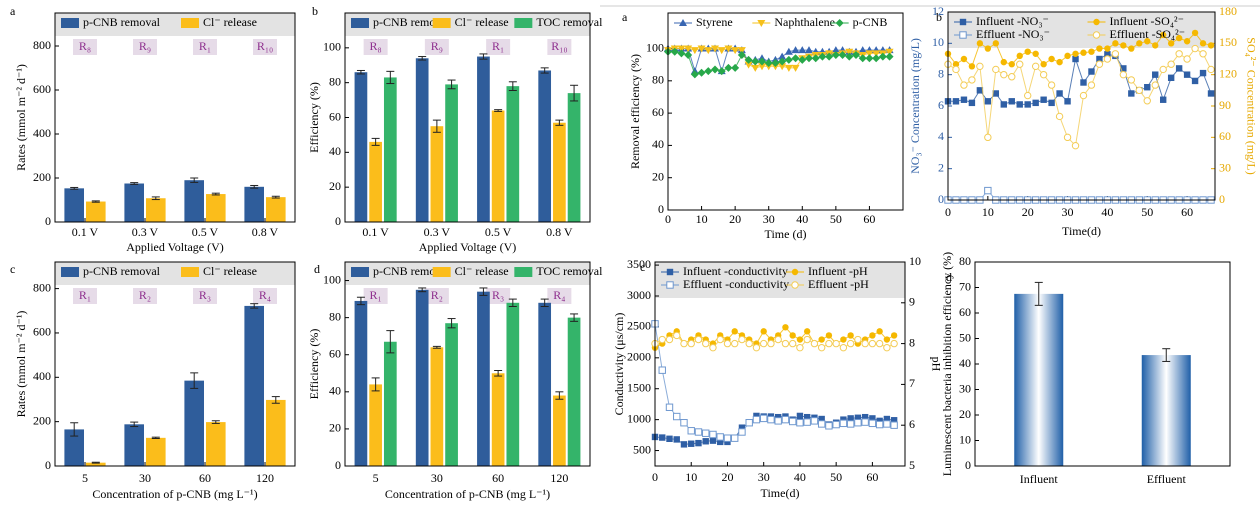 The width and height of the screenshot is (1260, 506). I want to click on x-tick-label: 0, so click(668, 219).